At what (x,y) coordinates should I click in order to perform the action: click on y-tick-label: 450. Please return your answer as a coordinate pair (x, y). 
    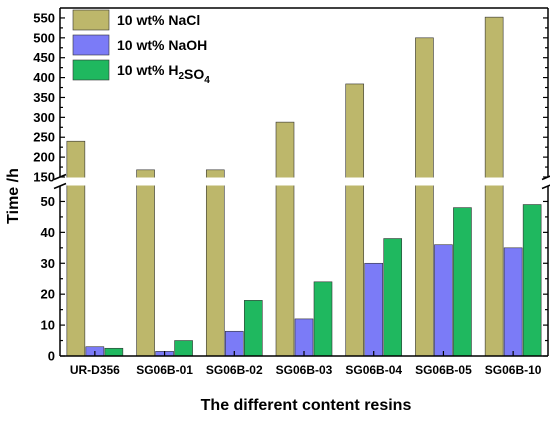
    Looking at the image, I should click on (44, 57).